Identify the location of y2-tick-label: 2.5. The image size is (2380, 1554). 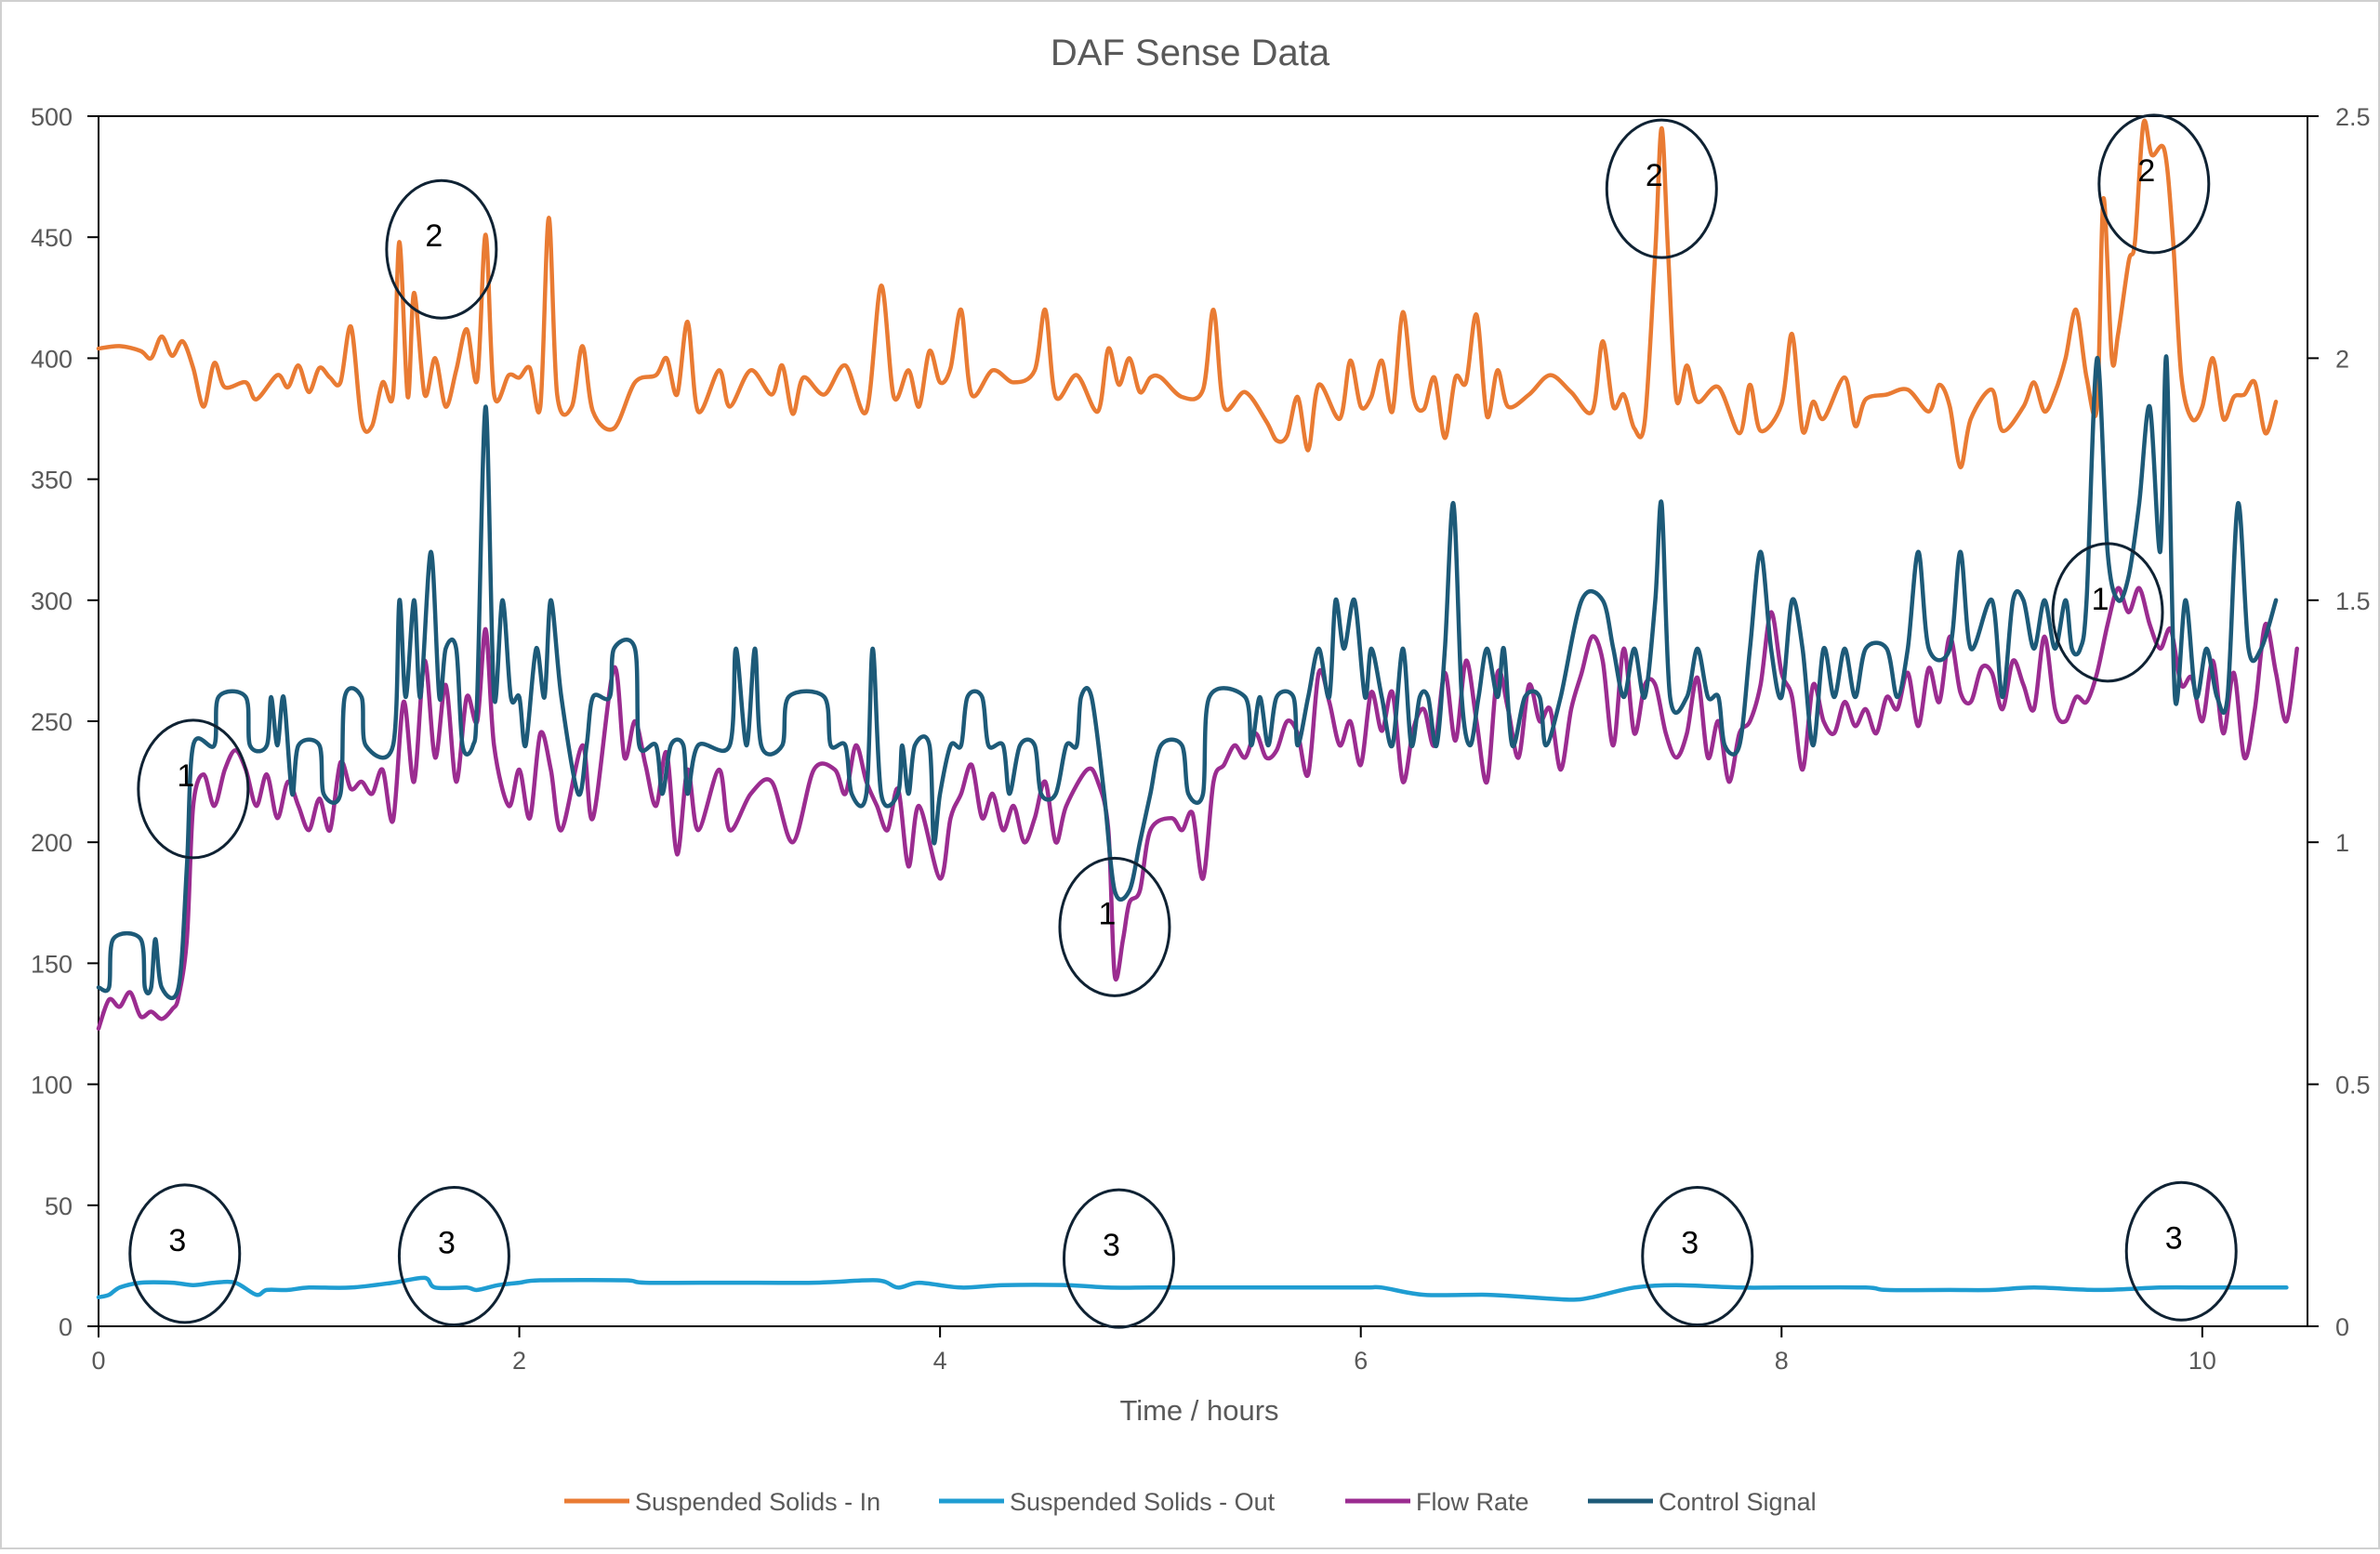
(2353, 117).